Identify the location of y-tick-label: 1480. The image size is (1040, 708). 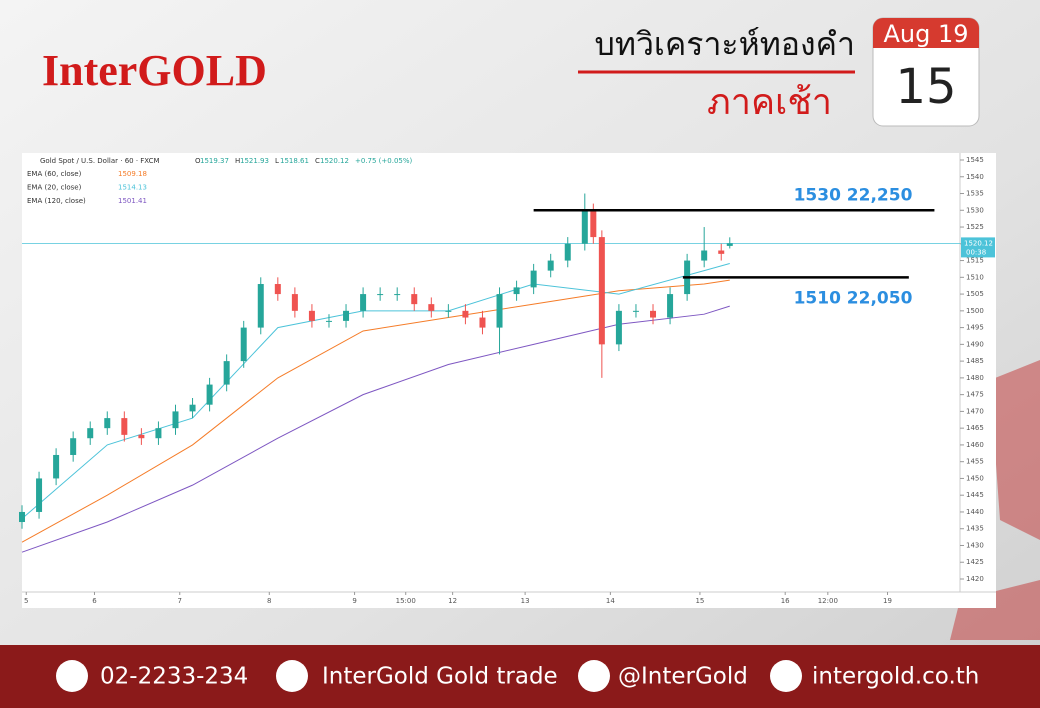
(975, 378).